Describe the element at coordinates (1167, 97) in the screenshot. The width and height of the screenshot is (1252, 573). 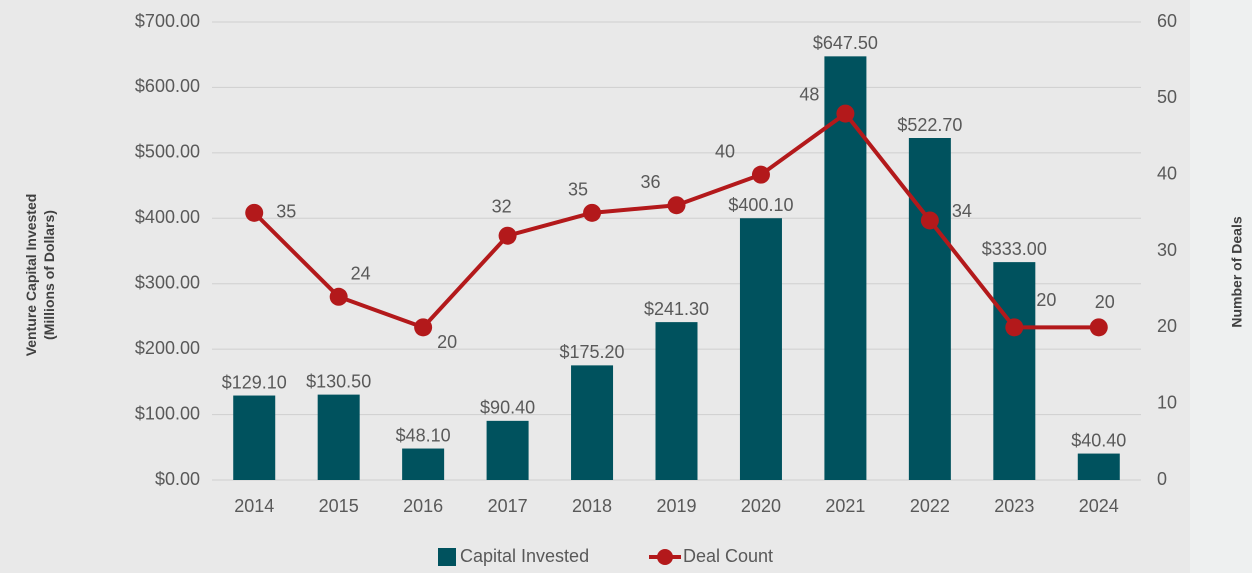
I see `y2-tick-label: 50` at that location.